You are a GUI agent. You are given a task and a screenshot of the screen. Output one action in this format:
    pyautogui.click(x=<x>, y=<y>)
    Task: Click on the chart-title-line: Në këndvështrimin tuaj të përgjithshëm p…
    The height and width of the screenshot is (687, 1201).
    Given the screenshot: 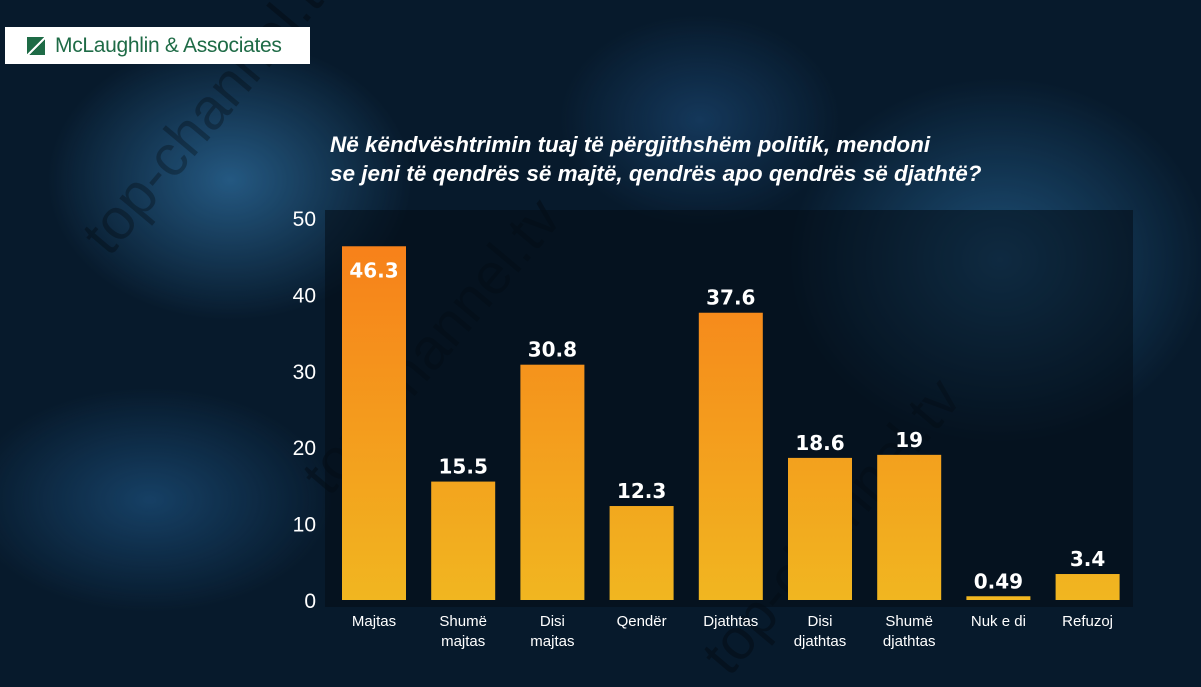 What is the action you would take?
    pyautogui.click(x=630, y=144)
    